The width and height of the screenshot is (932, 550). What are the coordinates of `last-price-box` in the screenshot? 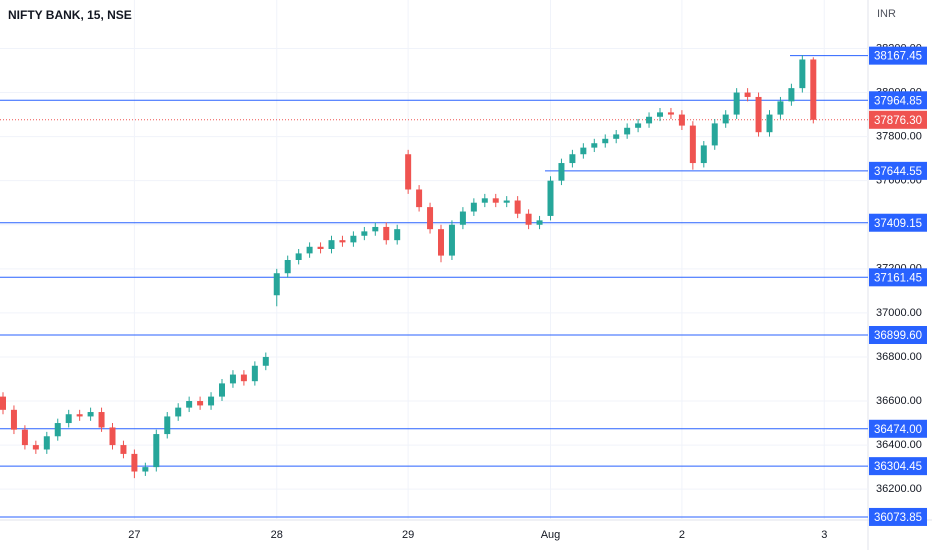 It's located at (898, 119).